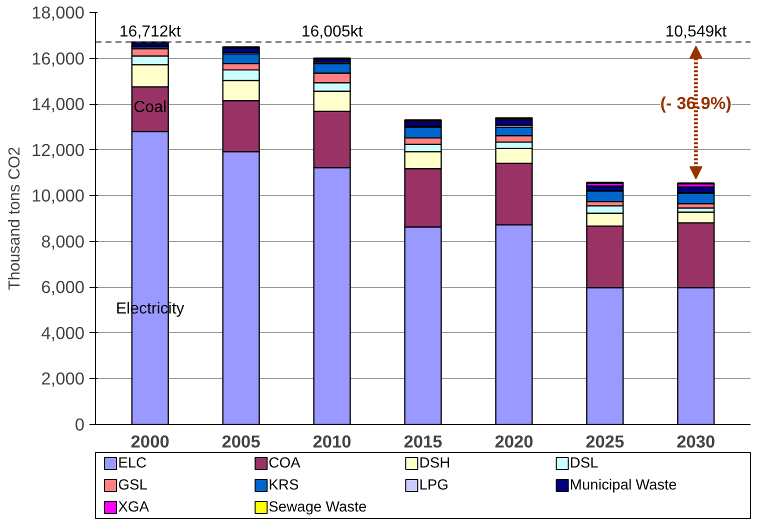 This screenshot has height=528, width=763. Describe the element at coordinates (696, 442) in the screenshot. I see `x-tick-label: 2030` at that location.